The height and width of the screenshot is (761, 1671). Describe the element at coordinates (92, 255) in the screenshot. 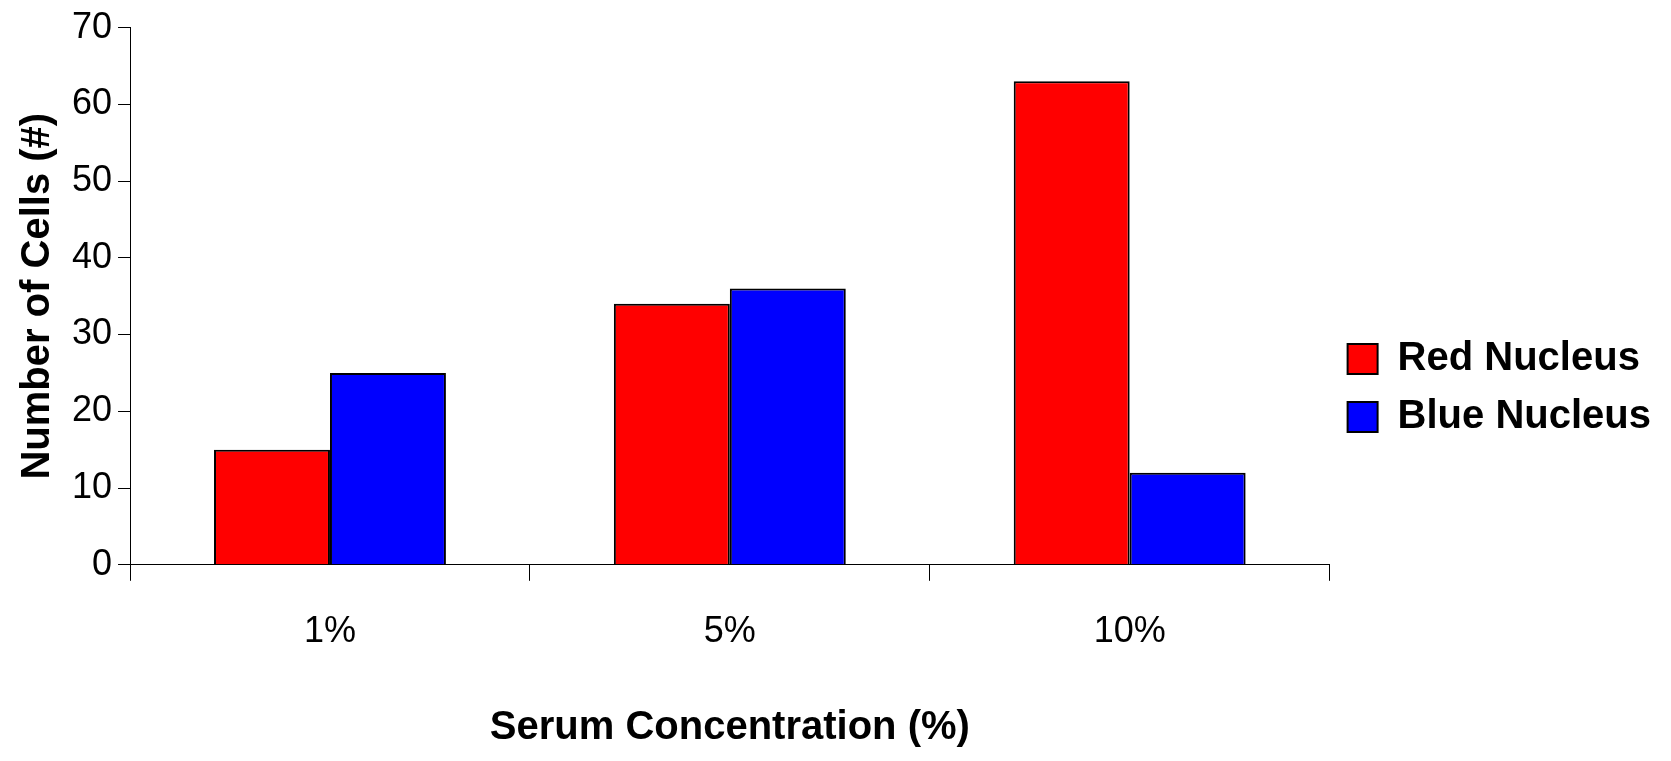

I see `y-tick-label: 40` at that location.